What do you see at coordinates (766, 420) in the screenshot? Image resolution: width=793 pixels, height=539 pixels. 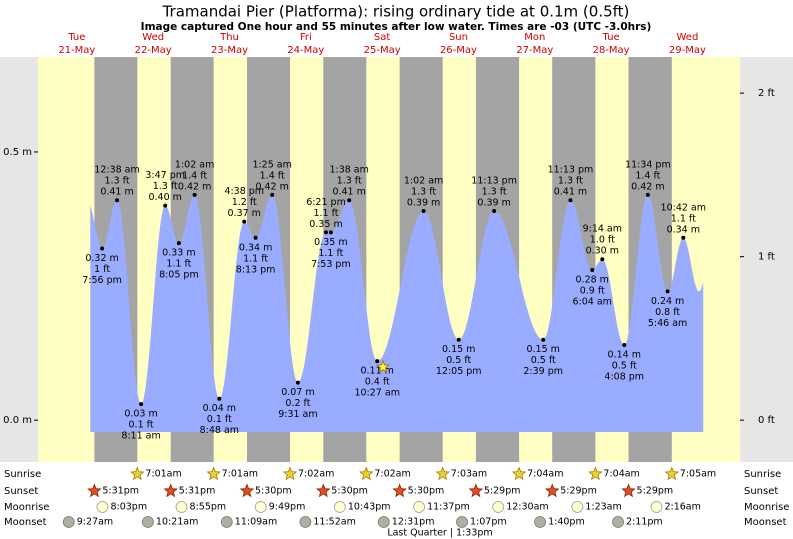 I see `y2-tick-label: 0 ft` at bounding box center [766, 420].